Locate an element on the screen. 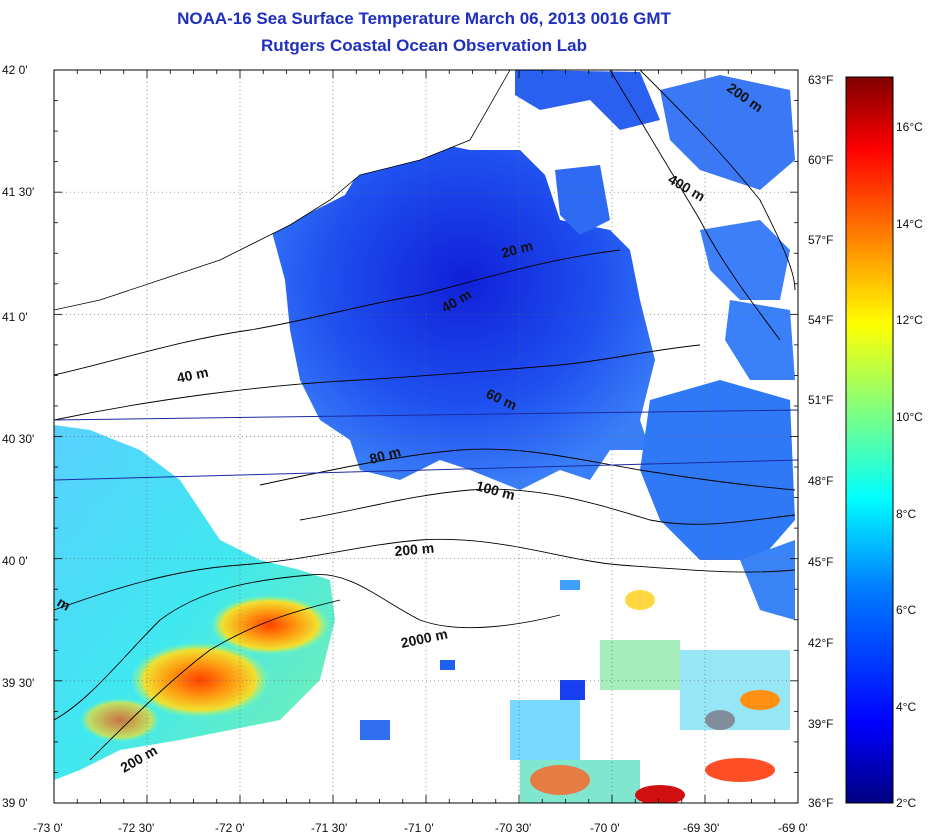 Image resolution: width=928 pixels, height=840 pixels. fahrenheit-label: 42°F is located at coordinates (820, 643).